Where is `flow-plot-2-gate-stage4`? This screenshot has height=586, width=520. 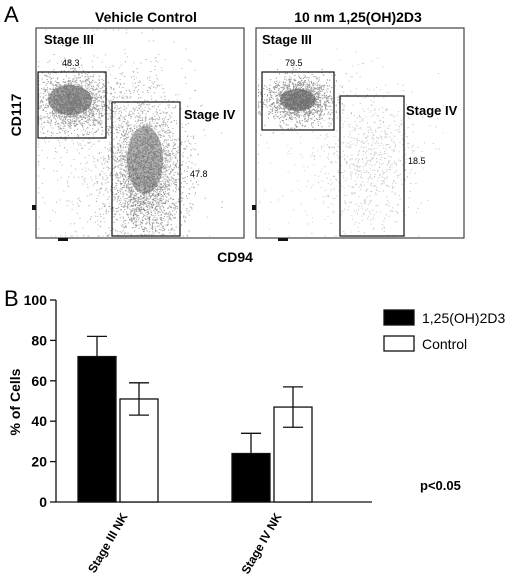 flow-plot-2-gate-stage4 is located at coordinates (372, 166).